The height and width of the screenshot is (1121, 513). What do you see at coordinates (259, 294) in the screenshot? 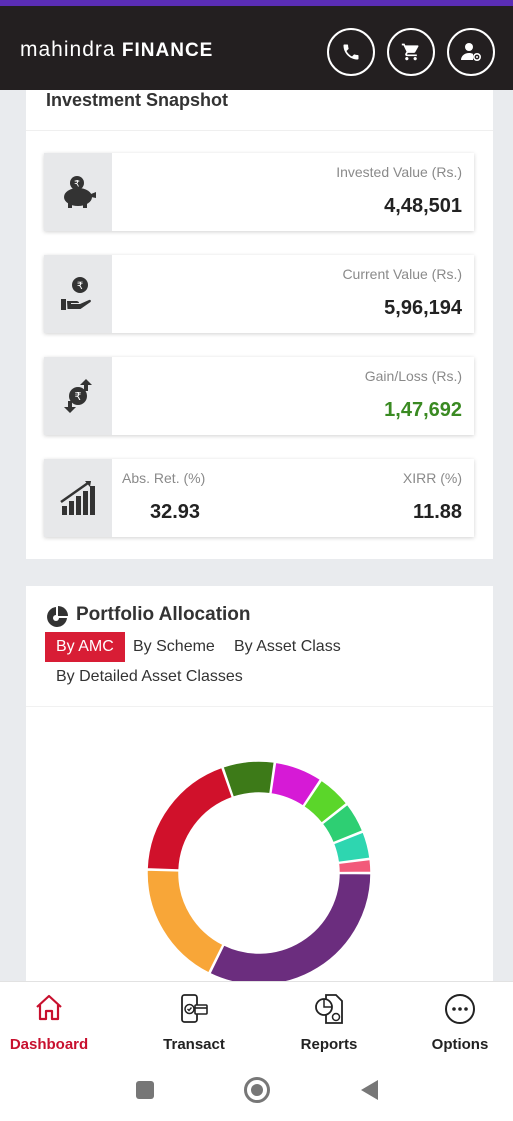
I see `current-value-tile: ₹ Current Value (Rs.) 5,96,194` at bounding box center [259, 294].